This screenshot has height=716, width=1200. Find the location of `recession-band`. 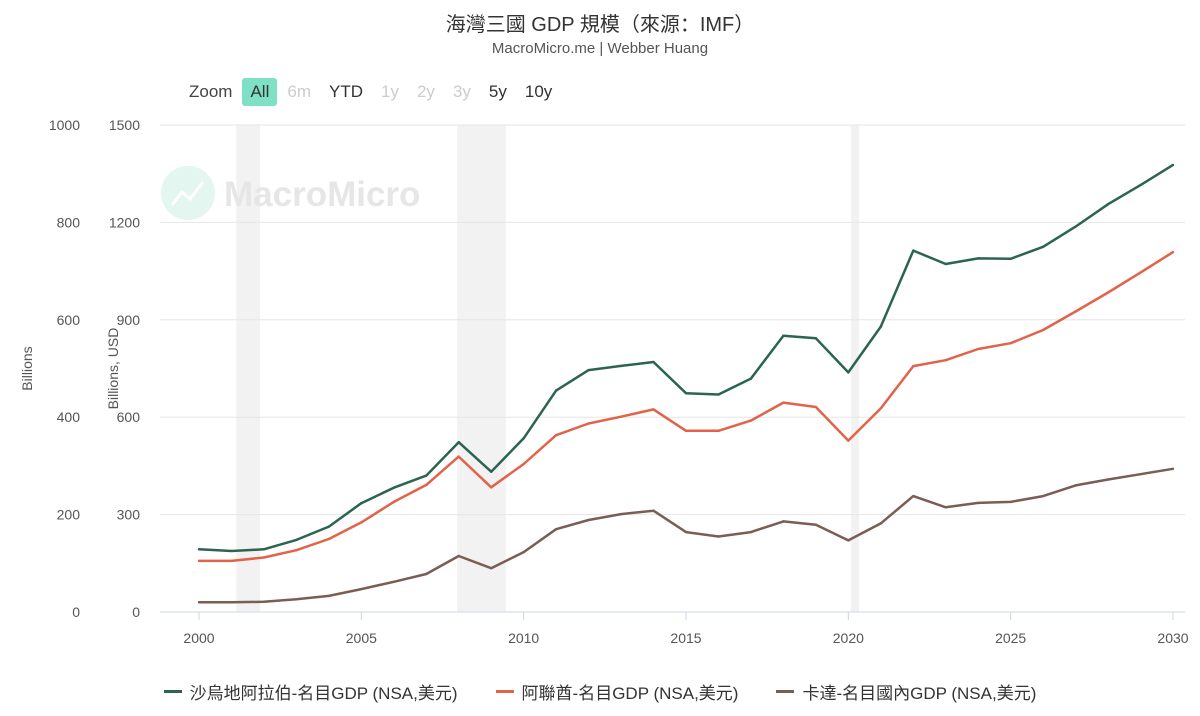

recession-band is located at coordinates (248, 368).